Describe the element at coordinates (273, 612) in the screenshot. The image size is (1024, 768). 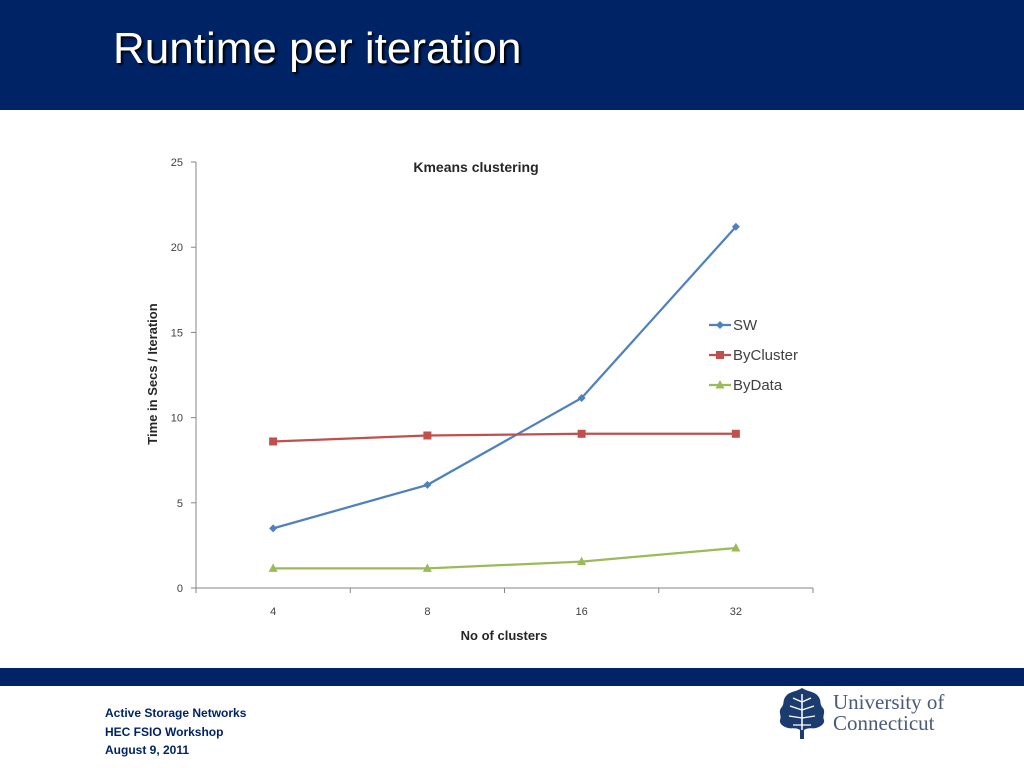
I see `x-tick-label: 4` at that location.